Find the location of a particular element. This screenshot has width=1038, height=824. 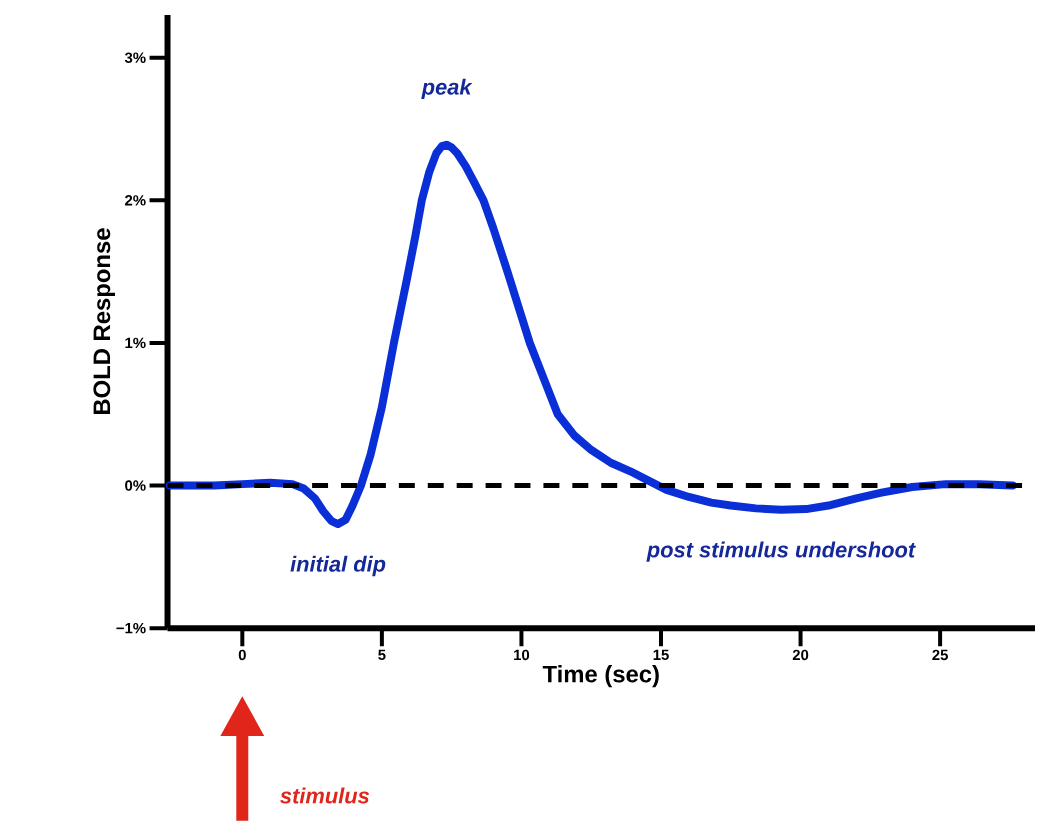

x-tick-label: 10 is located at coordinates (522, 655).